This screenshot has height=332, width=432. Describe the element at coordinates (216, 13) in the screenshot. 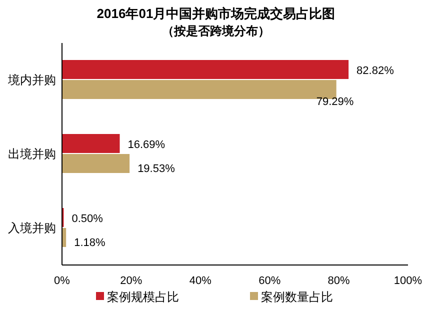

I see `chart-title: 2016年01月中国并购市场完成交易占比图` at that location.